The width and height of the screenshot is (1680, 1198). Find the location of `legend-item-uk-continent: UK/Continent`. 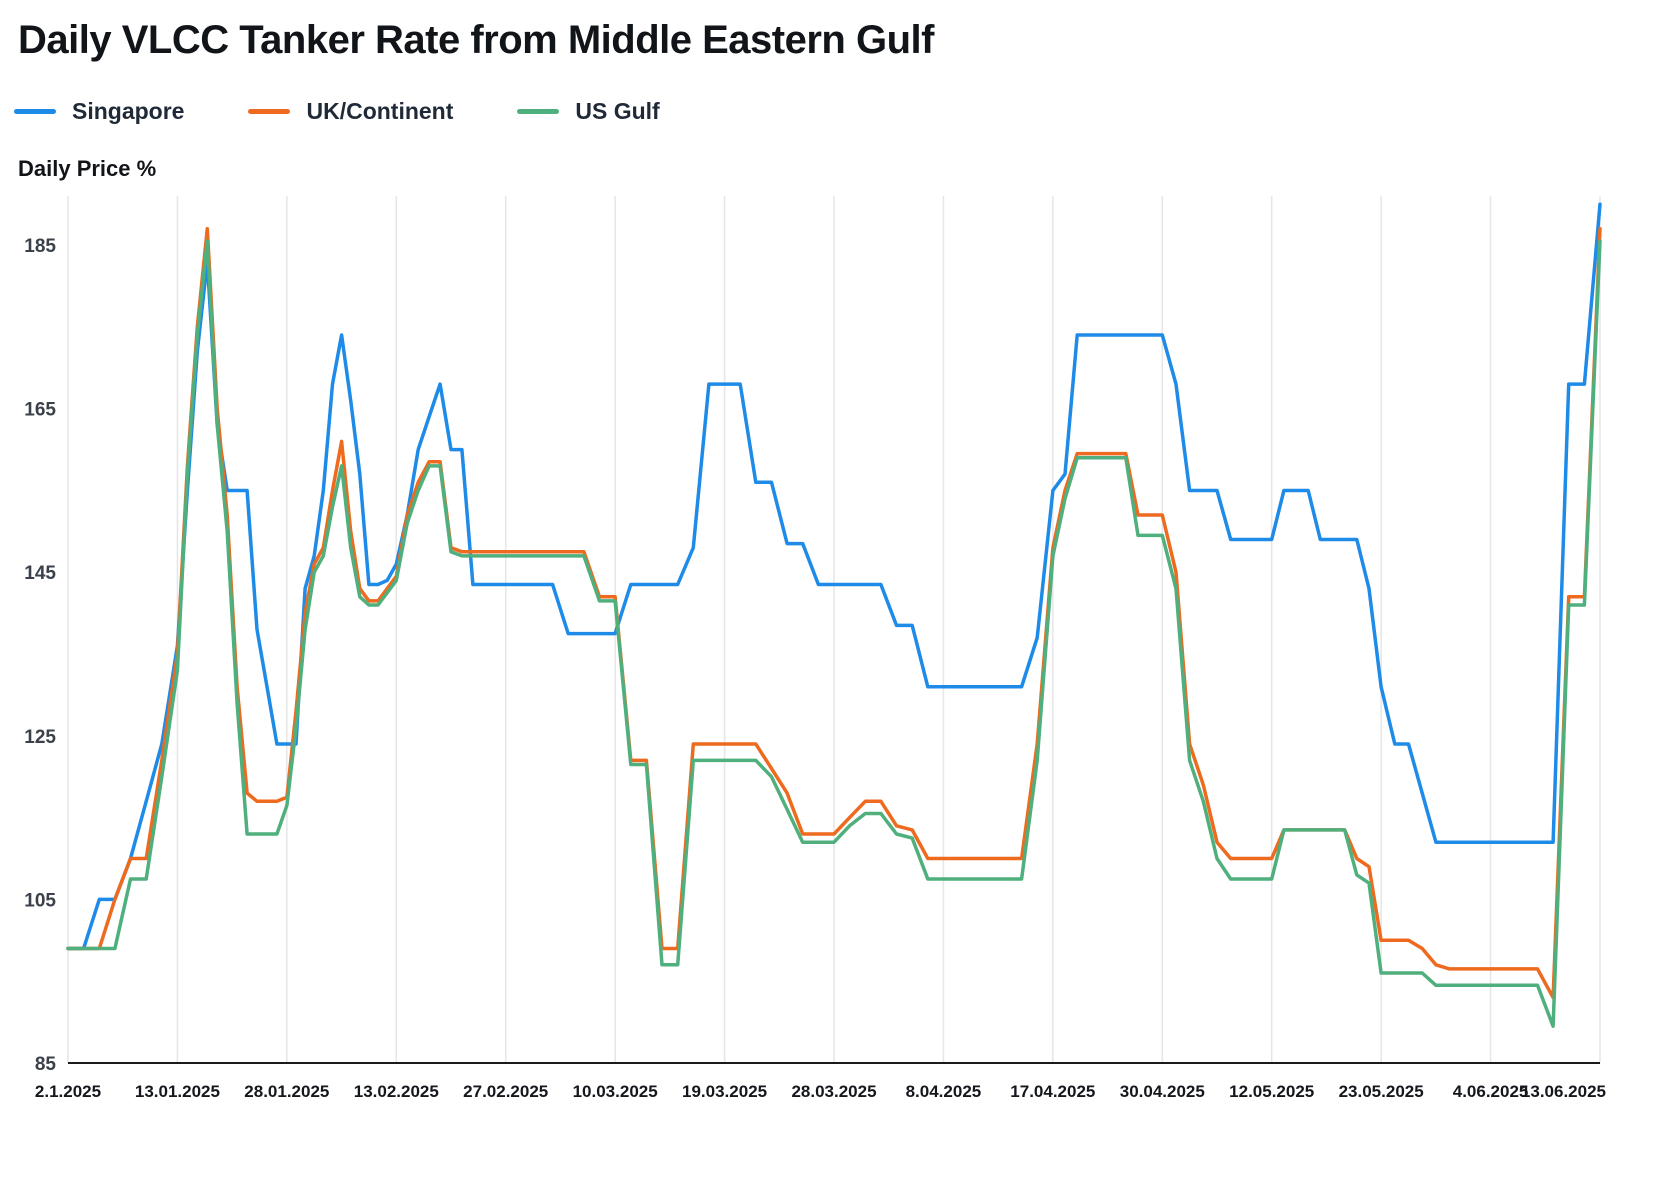

legend-item-uk-continent: UK/Continent is located at coordinates (350, 111).